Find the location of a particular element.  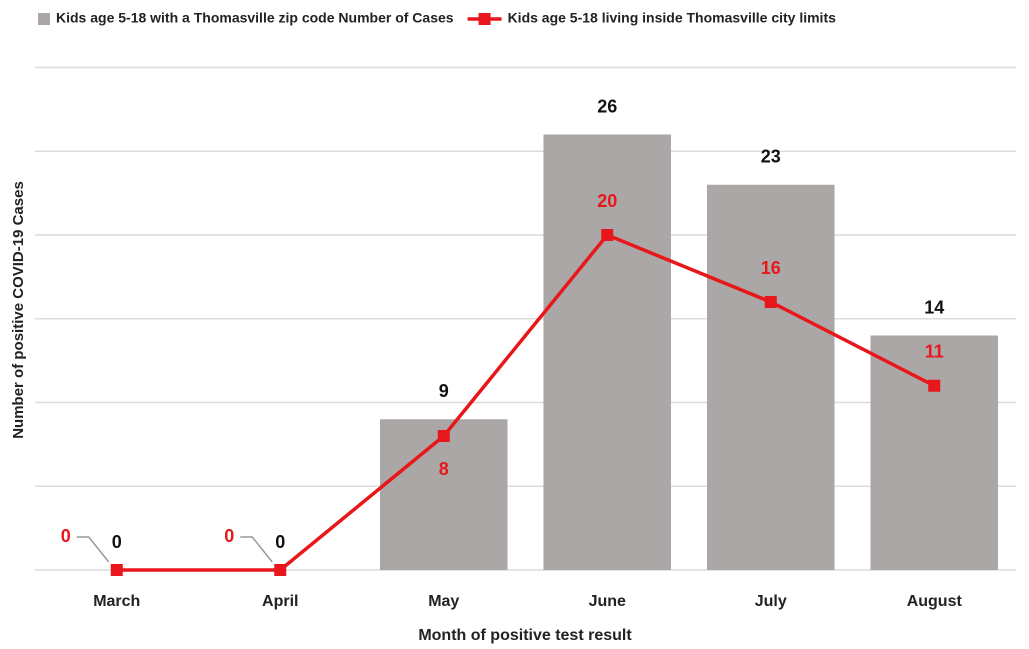

x-tick-label: July is located at coordinates (771, 601).